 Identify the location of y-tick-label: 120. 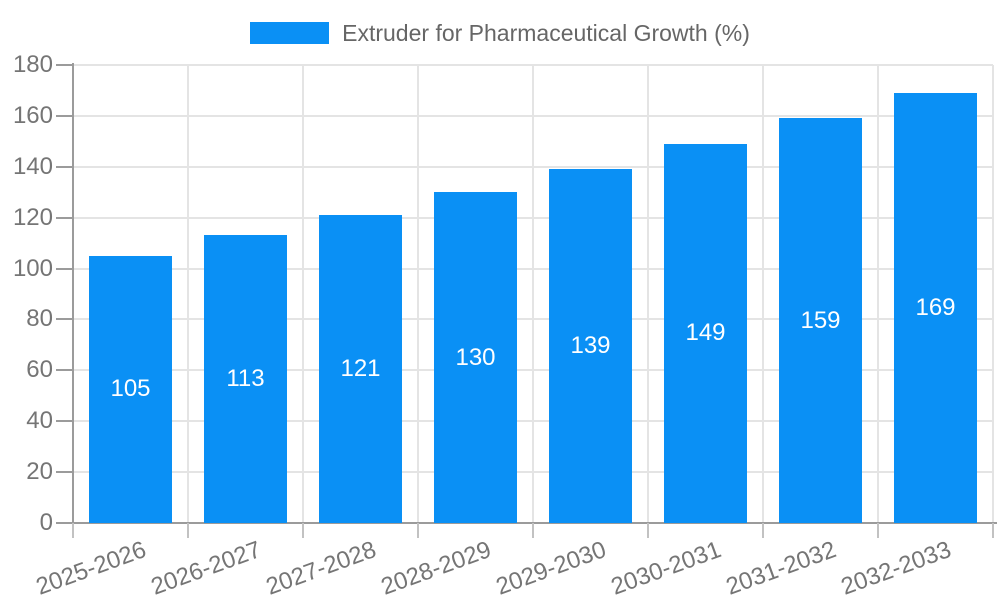
(32, 217).